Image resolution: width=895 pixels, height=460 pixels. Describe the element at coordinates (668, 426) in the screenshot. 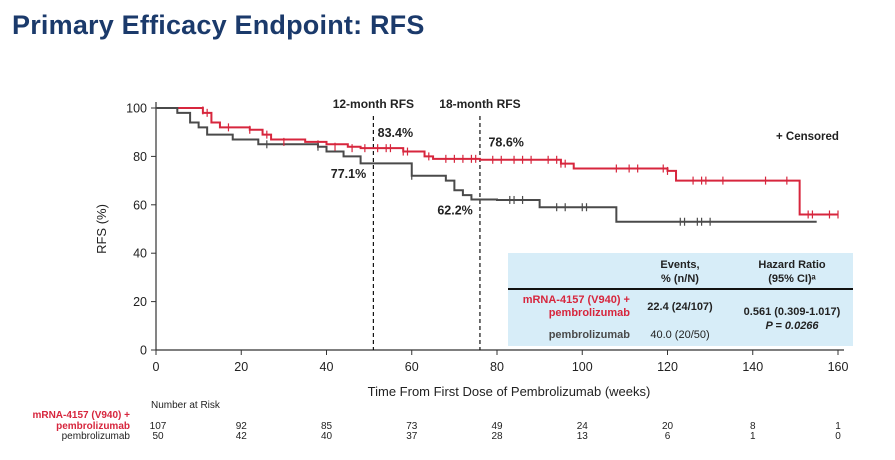

I see `risk-combo-count: 20` at that location.